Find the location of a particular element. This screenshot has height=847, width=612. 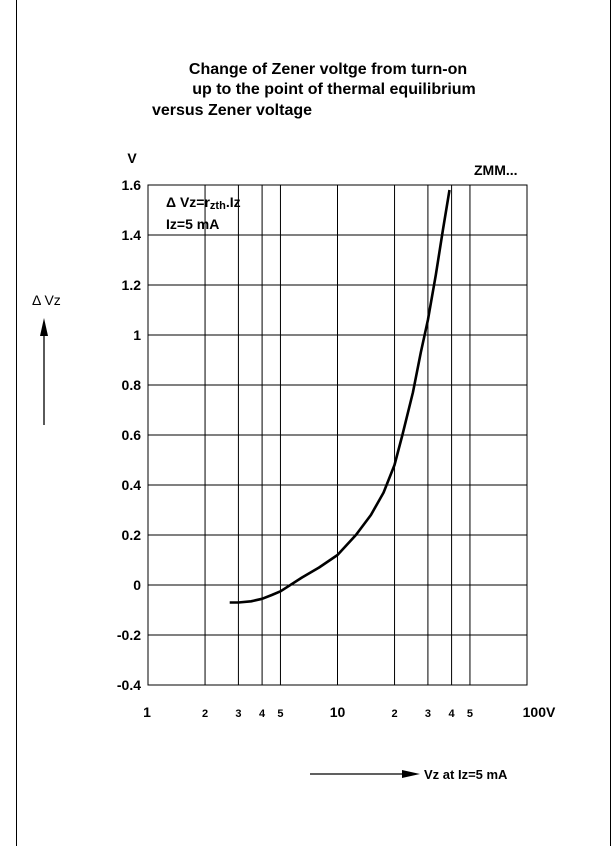

annotation-current: Iz=5 mA is located at coordinates (192, 224).